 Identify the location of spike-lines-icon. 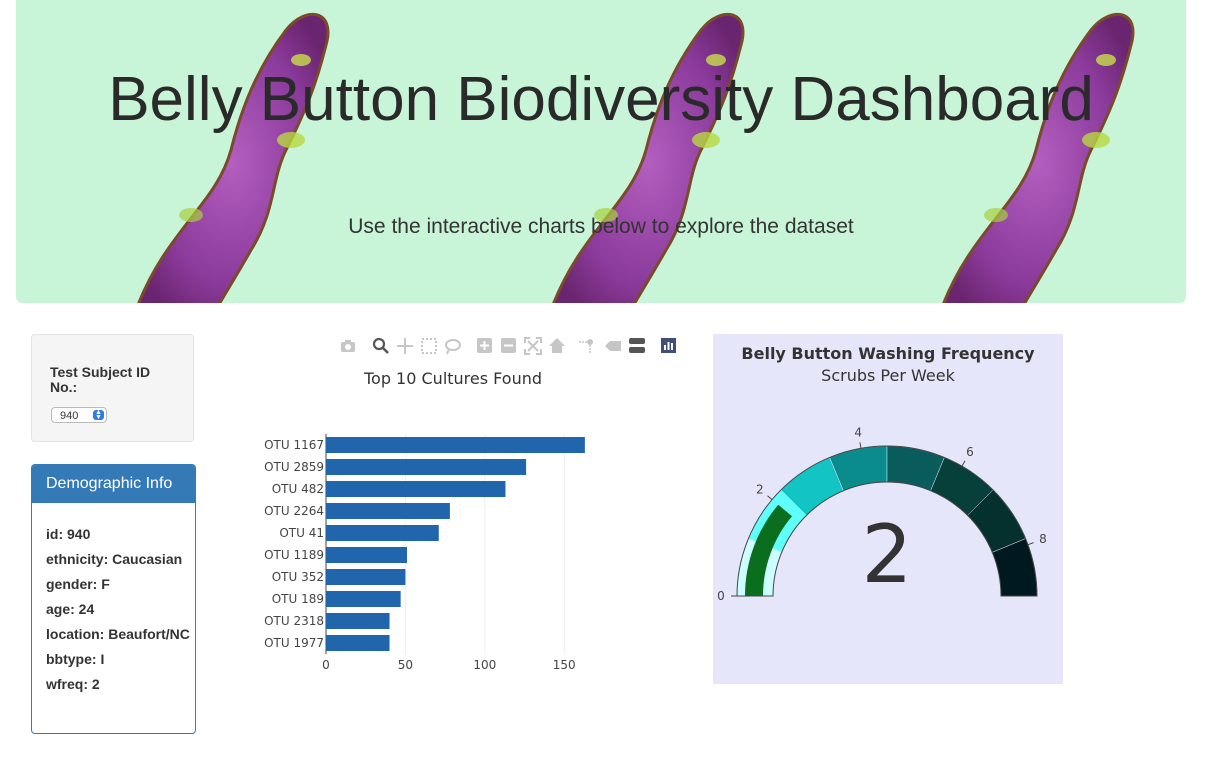
(586, 346).